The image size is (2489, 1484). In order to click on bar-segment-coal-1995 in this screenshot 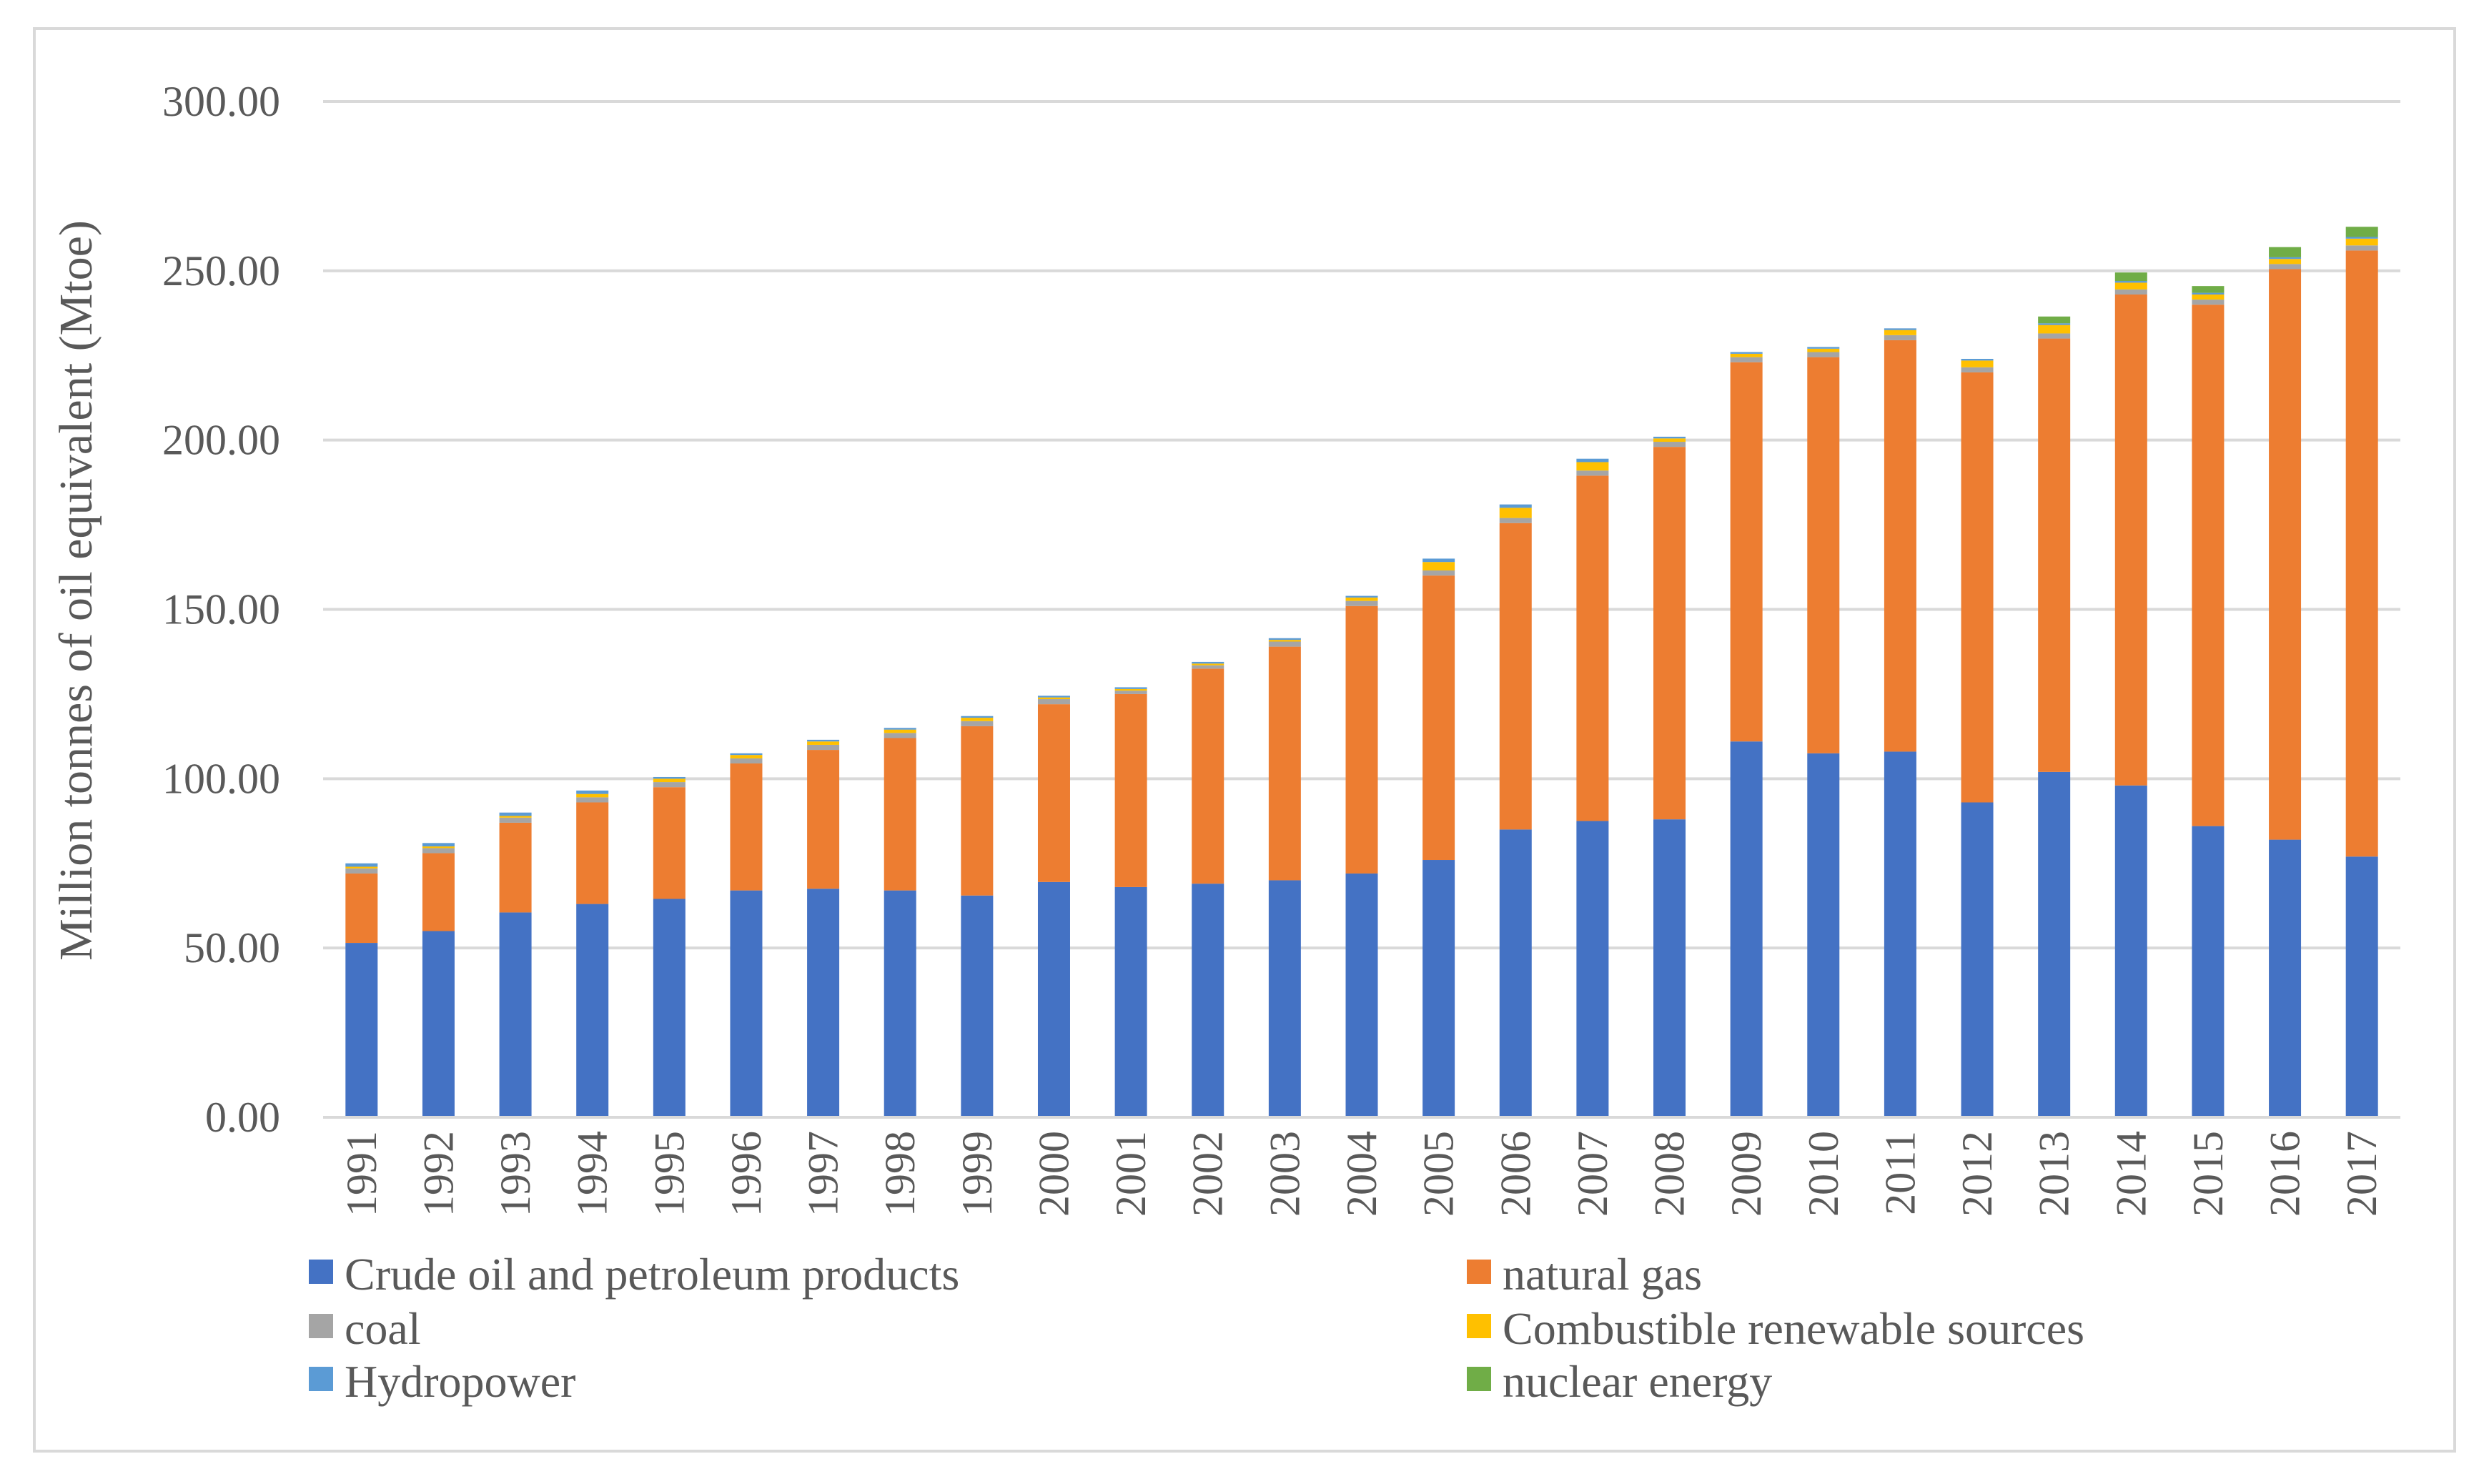, I will do `click(669, 785)`.